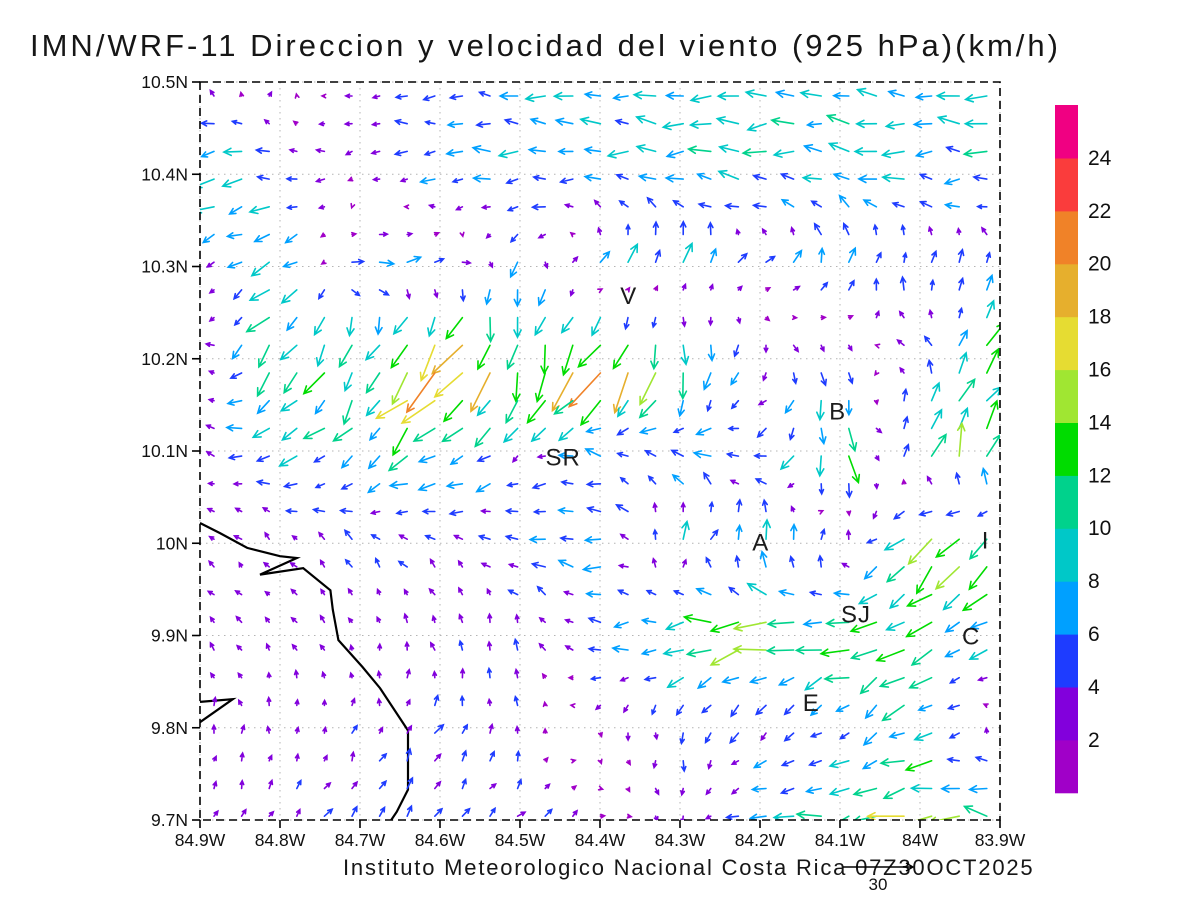 The height and width of the screenshot is (900, 1200). What do you see at coordinates (1094, 740) in the screenshot?
I see `colorbar-tick-label: 2` at bounding box center [1094, 740].